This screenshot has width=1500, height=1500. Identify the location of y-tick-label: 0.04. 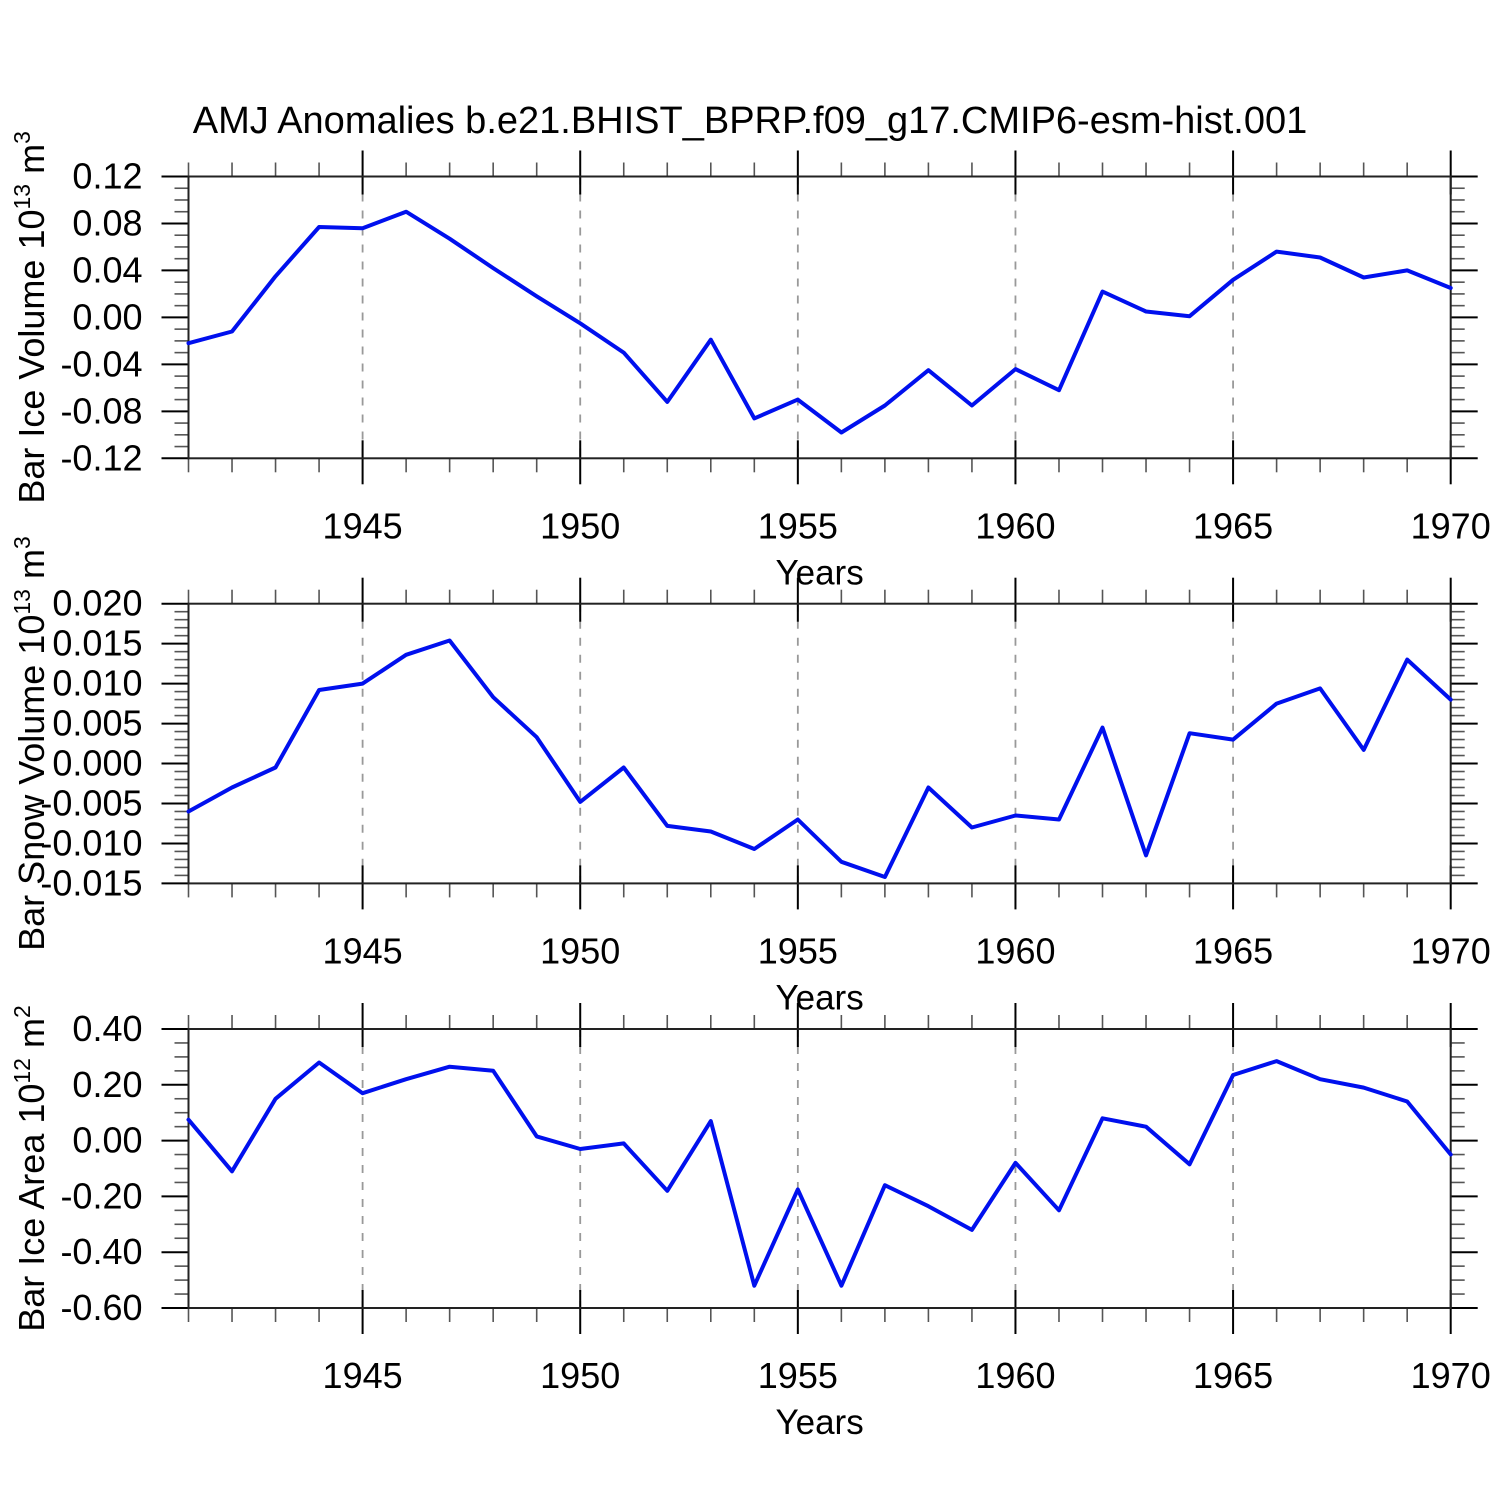
(107, 269).